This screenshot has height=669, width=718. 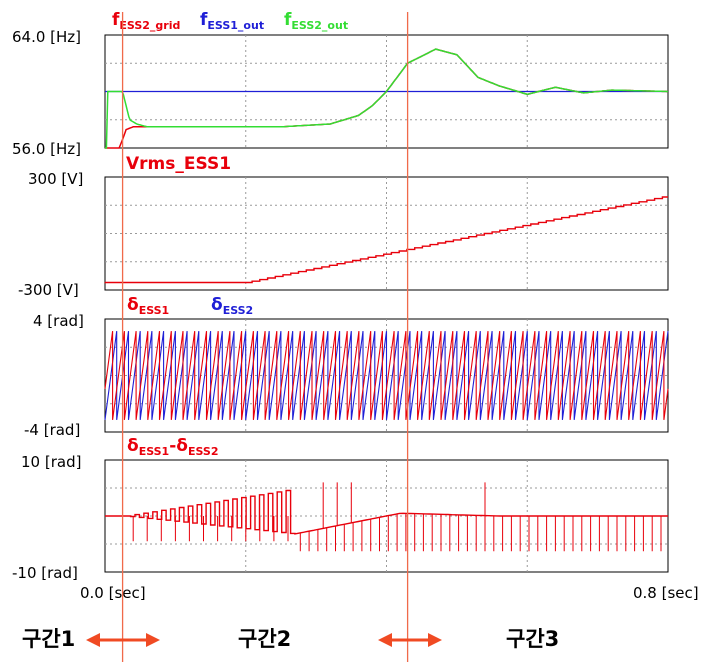 What do you see at coordinates (386, 240) in the screenshot?
I see `vrms-trace` at bounding box center [386, 240].